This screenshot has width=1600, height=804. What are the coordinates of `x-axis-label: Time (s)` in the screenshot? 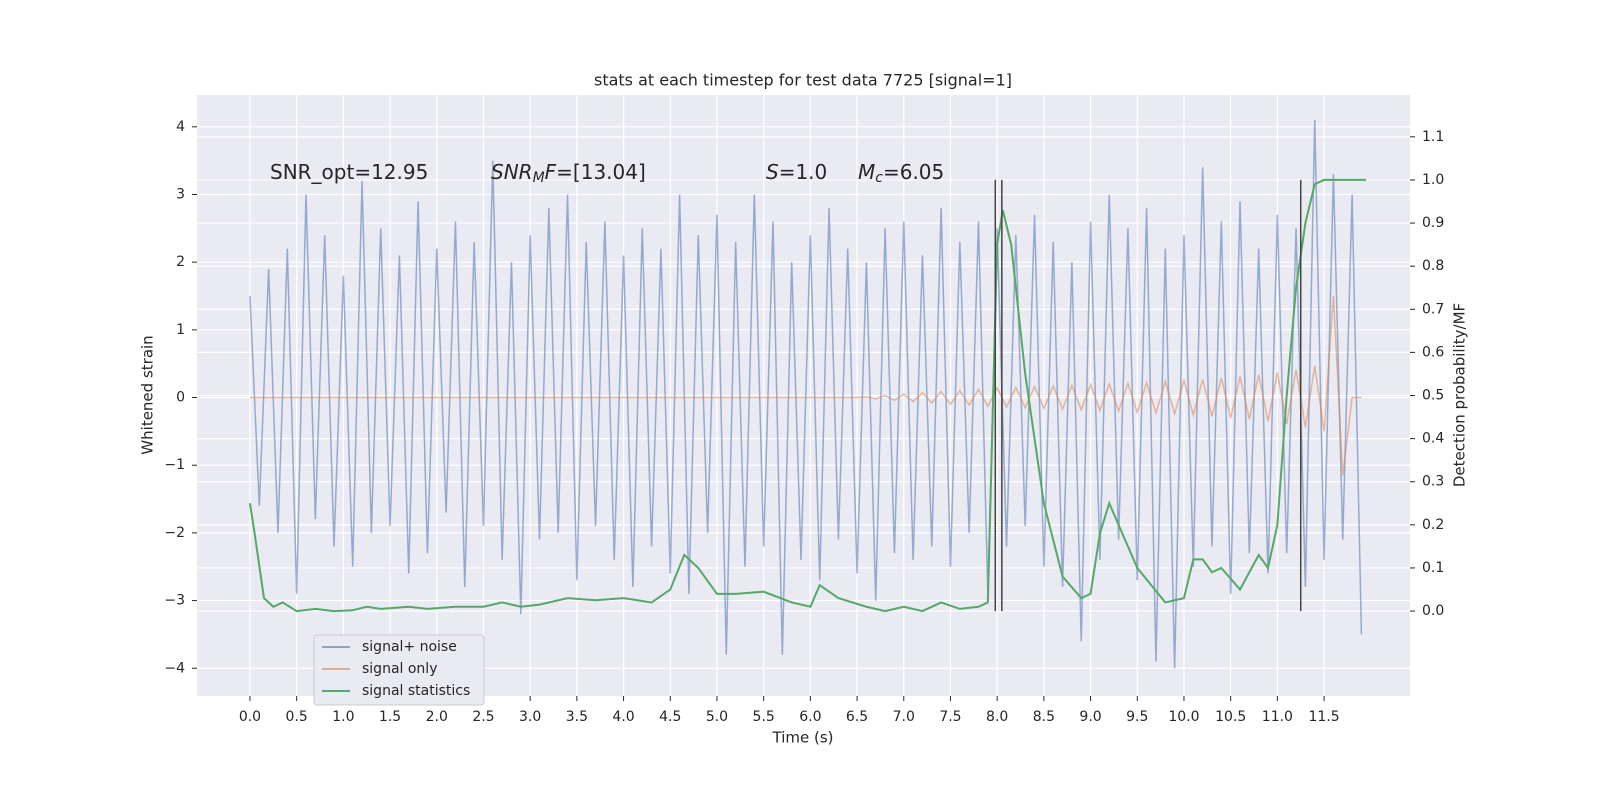 It's located at (803, 738).